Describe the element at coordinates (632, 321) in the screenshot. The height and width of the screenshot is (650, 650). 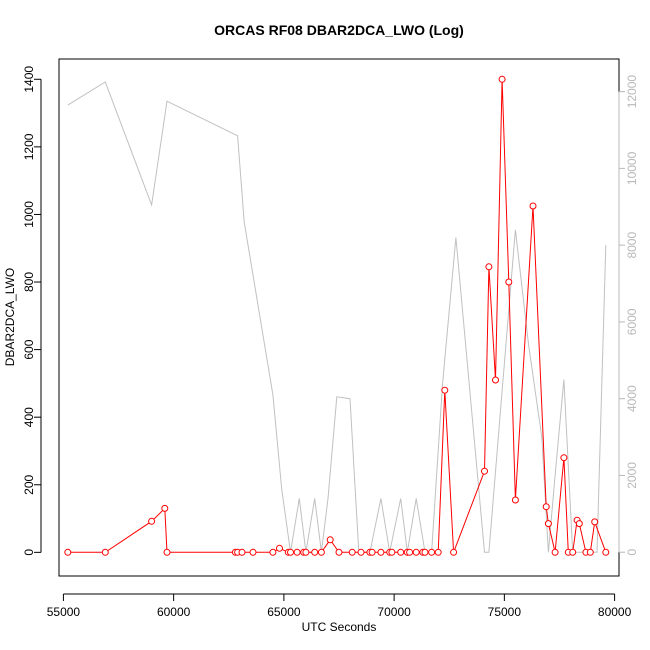
I see `y2-tick-label: 6000` at that location.